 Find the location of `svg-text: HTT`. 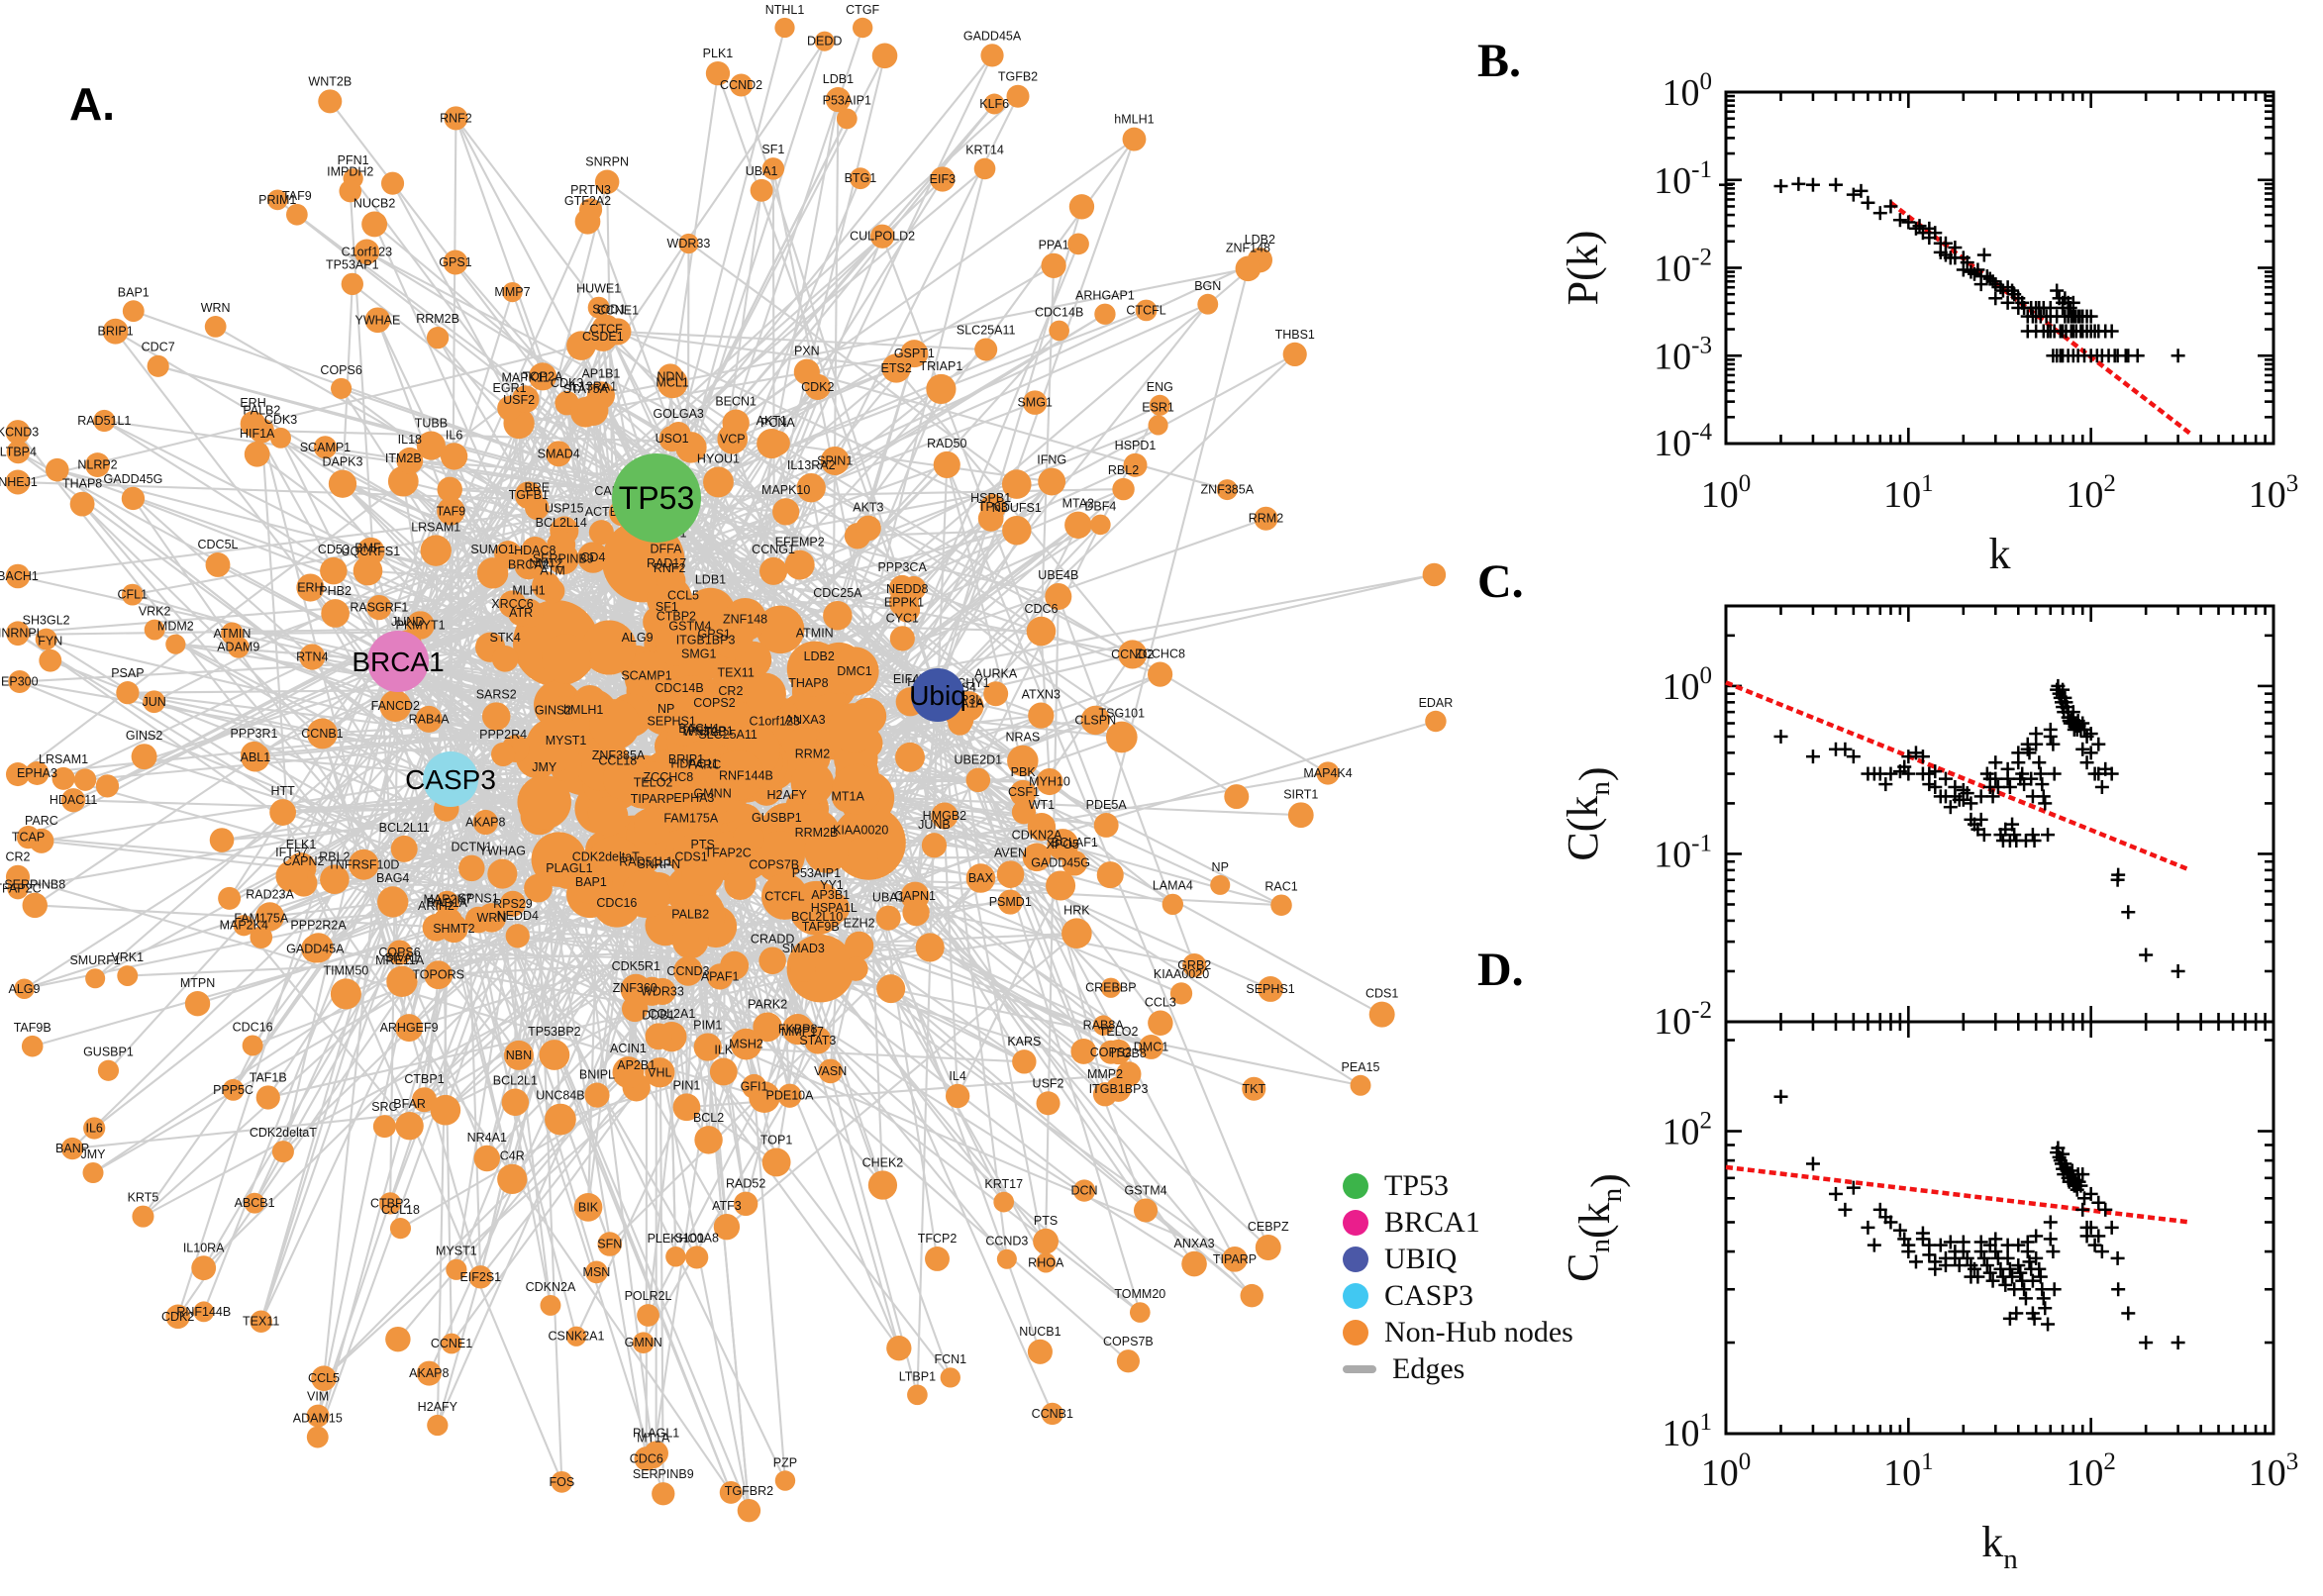

svg-text: HTT is located at coordinates (282, 791).